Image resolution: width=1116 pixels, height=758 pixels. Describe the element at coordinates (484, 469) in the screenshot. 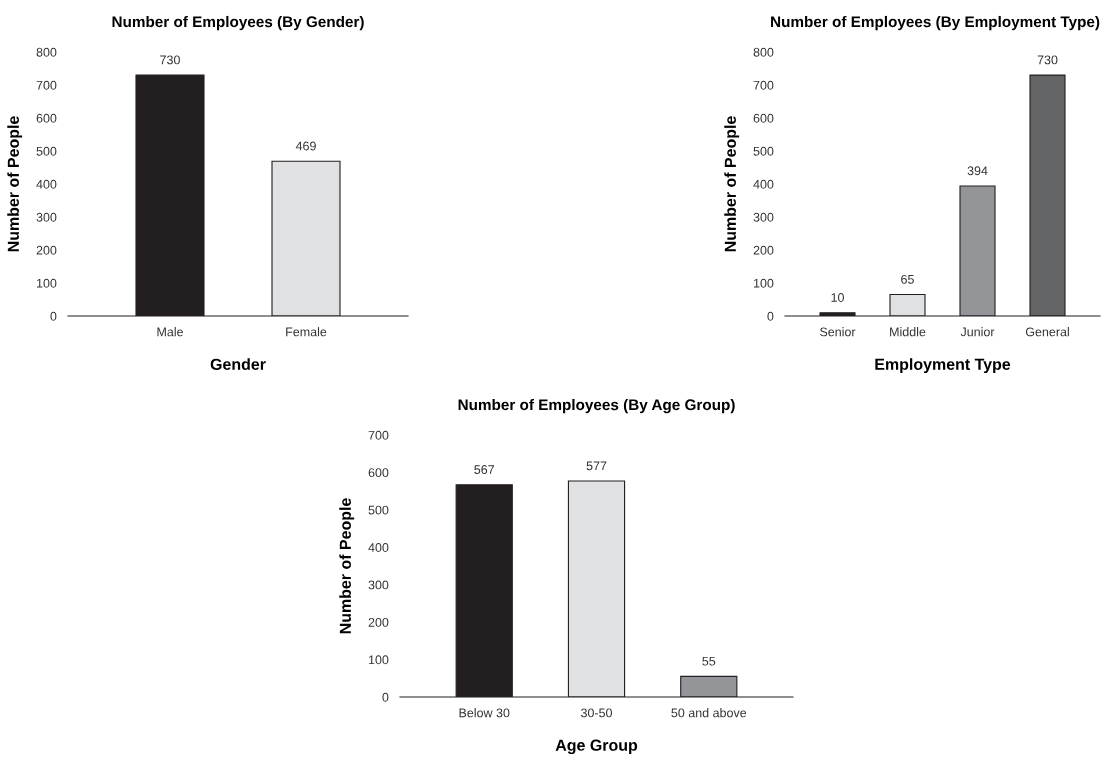

I see `data-label: 567` at that location.